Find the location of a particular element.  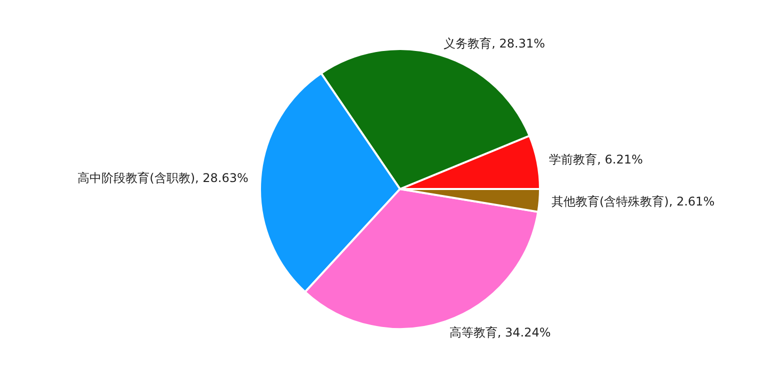

slice-label: 高中阶段教育(含职教), 28.63% is located at coordinates (163, 177).